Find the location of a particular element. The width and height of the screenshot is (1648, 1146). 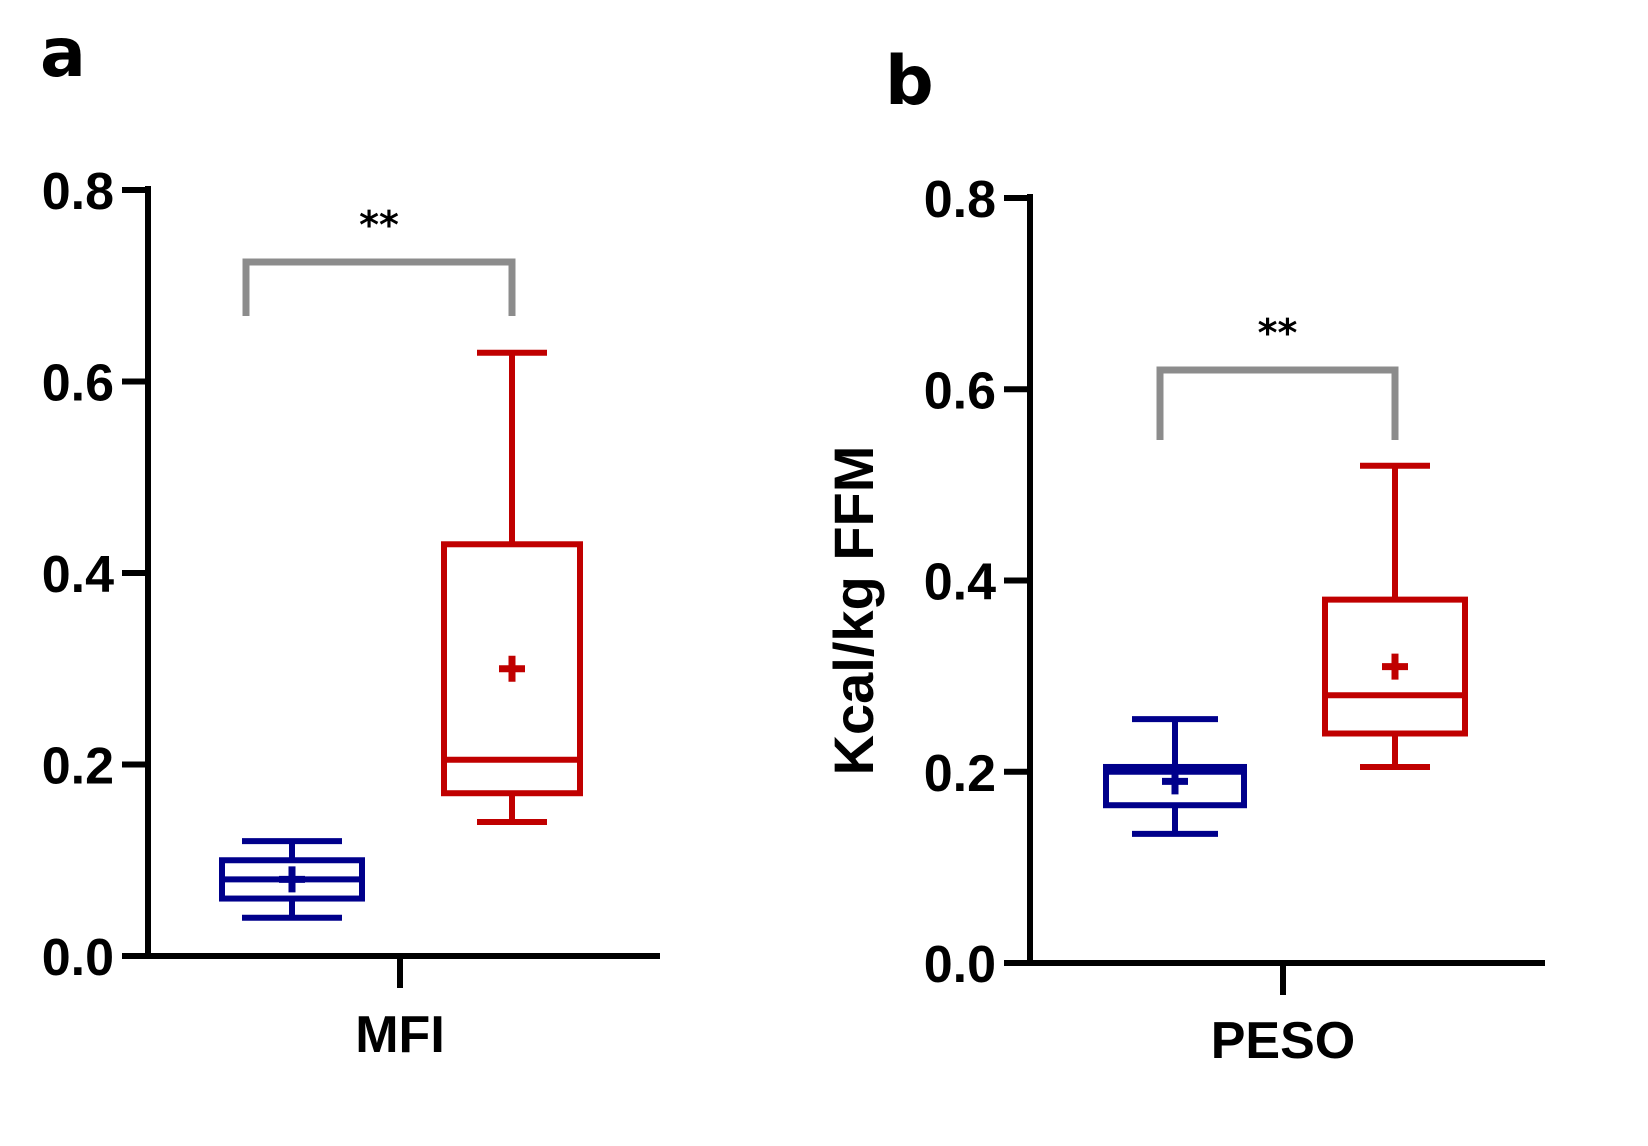

x-category-label: PESO is located at coordinates (1283, 1041).